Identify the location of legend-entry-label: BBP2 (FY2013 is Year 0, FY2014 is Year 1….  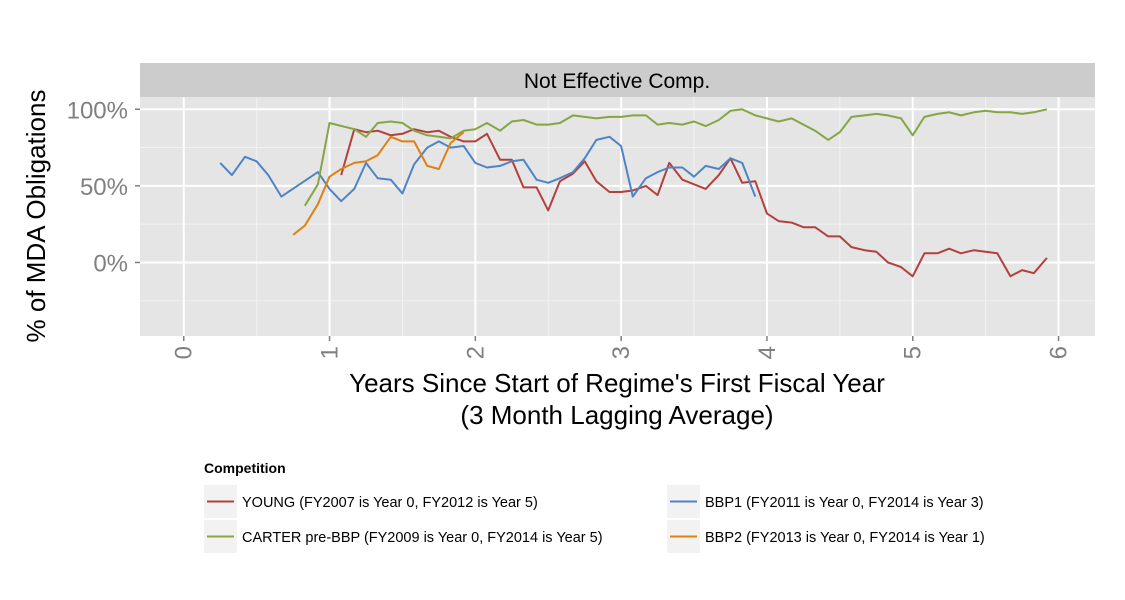
(845, 538).